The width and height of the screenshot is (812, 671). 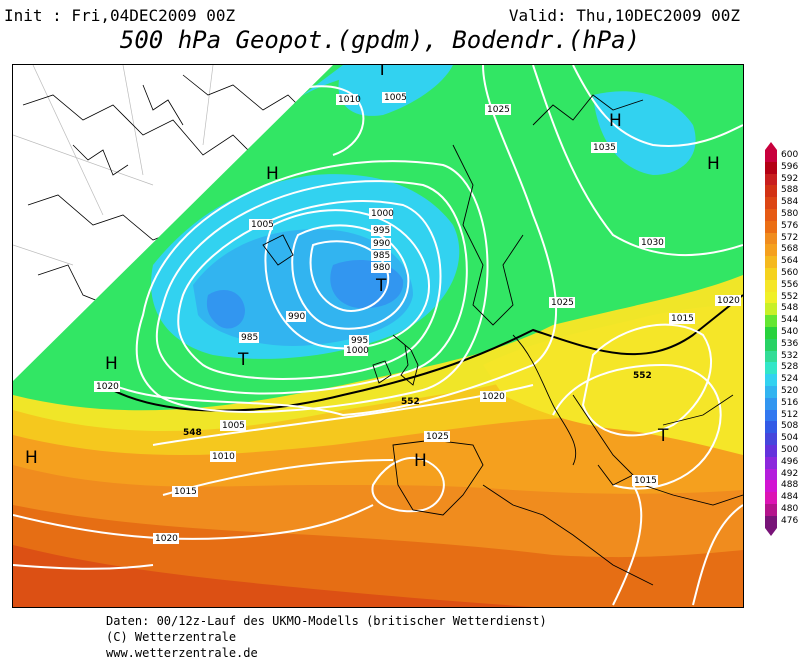 I want to click on svg-text: 995, so click(x=381, y=231).